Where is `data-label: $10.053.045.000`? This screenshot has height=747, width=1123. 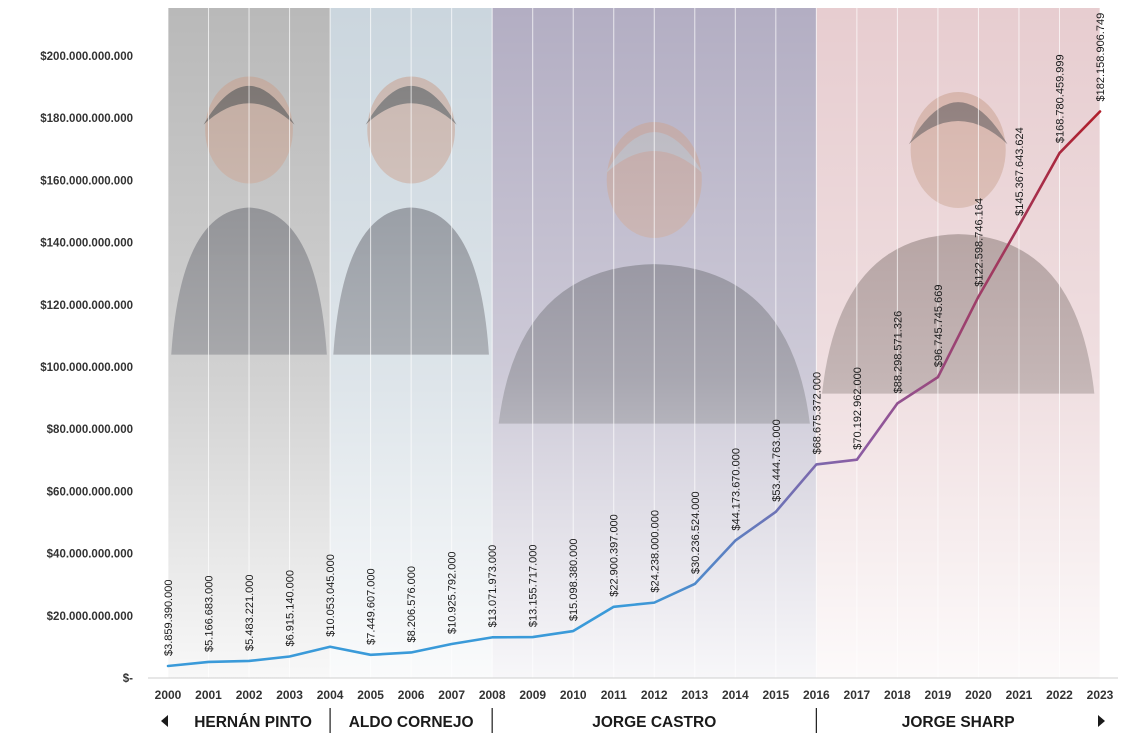
data-label: $10.053.045.000 is located at coordinates (331, 595).